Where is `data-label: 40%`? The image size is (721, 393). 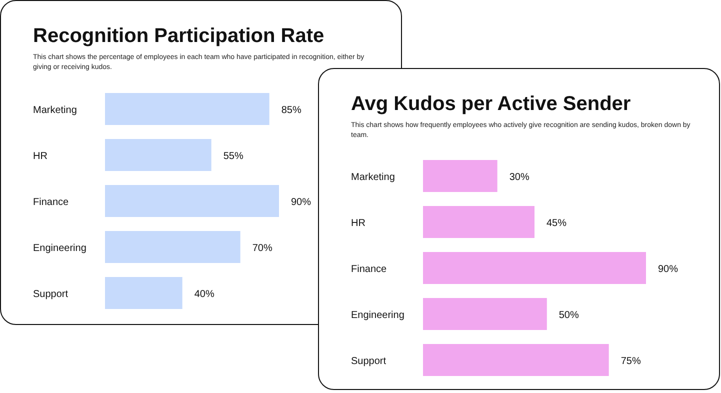 data-label: 40% is located at coordinates (204, 294).